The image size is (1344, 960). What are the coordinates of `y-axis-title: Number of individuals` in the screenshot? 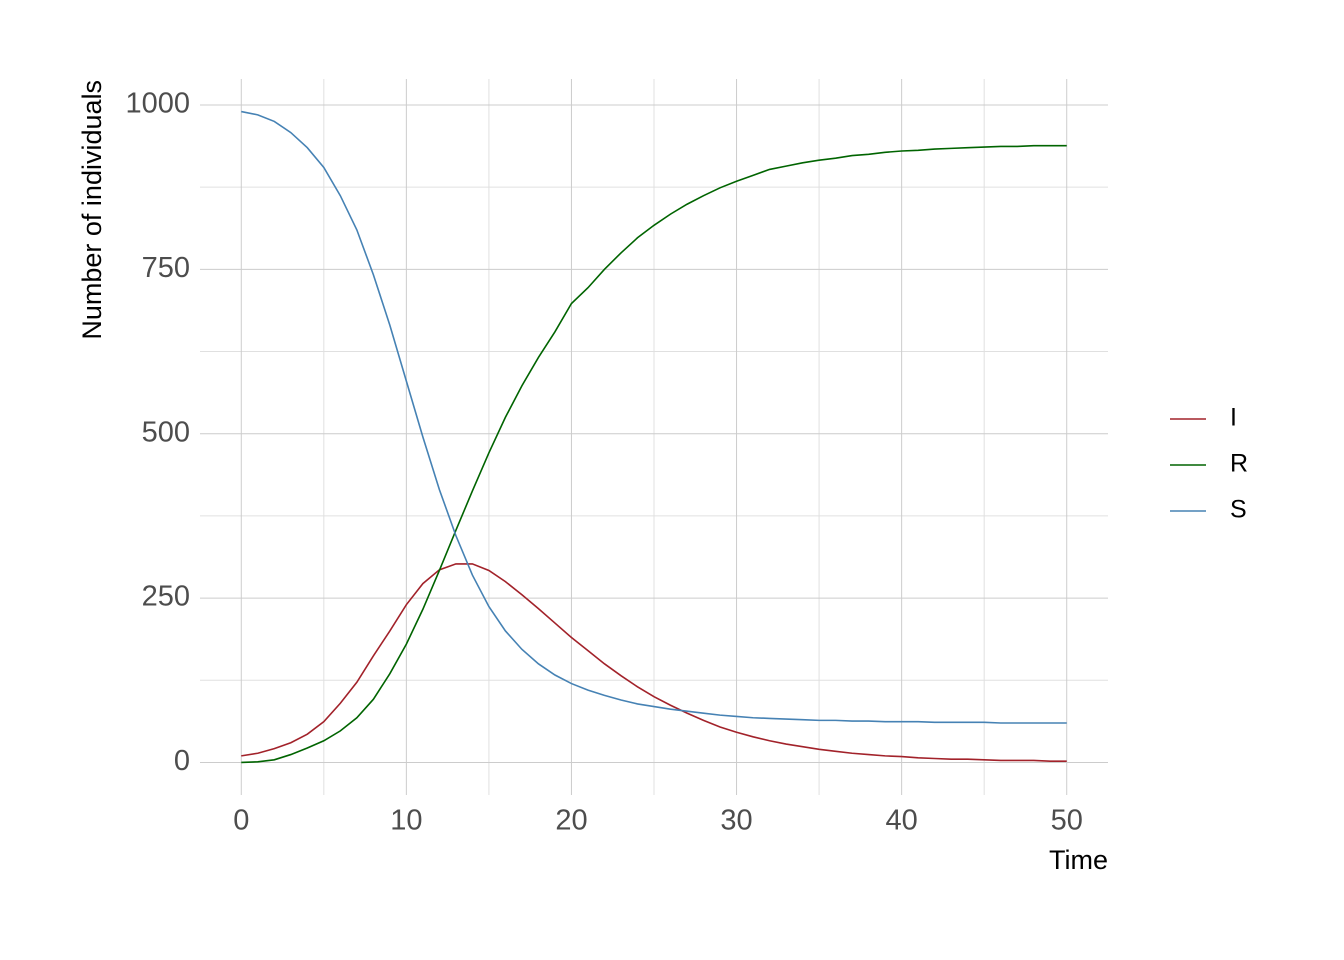 It's located at (92, 210).